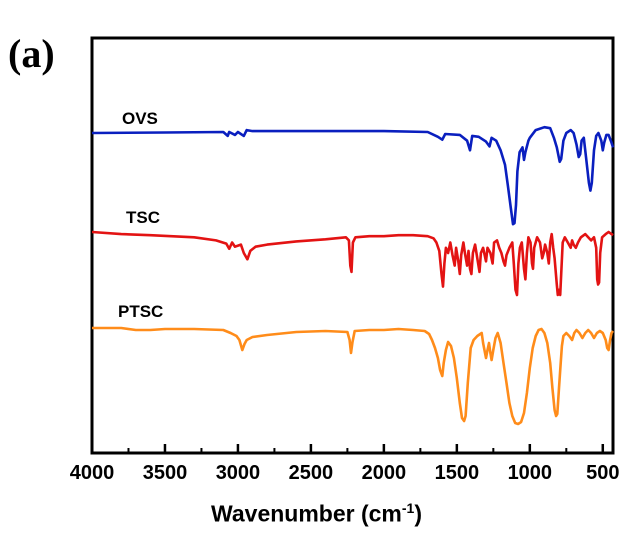 The image size is (633, 545). I want to click on series-label-ptsc: PTSC, so click(140, 311).